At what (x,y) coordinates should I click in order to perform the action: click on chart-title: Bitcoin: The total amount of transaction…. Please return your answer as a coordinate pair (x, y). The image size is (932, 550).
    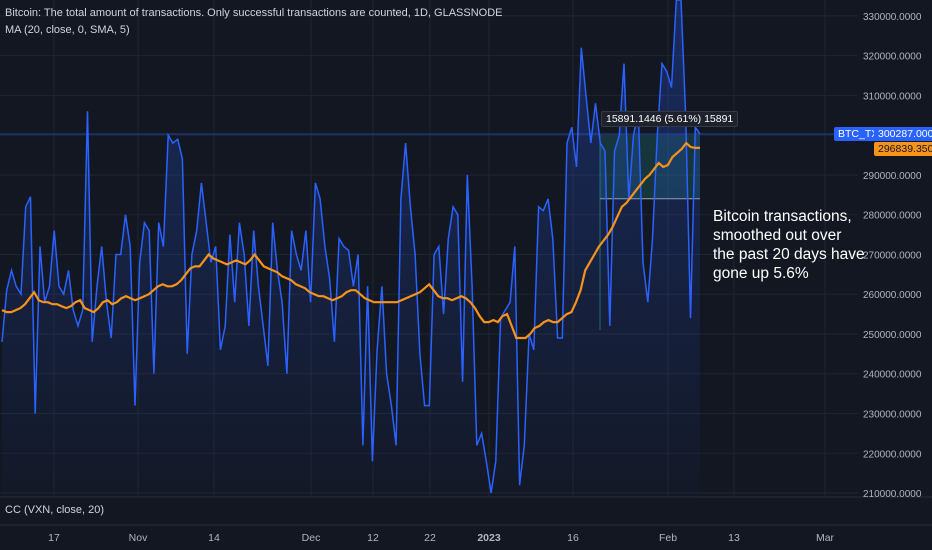
    Looking at the image, I should click on (254, 13).